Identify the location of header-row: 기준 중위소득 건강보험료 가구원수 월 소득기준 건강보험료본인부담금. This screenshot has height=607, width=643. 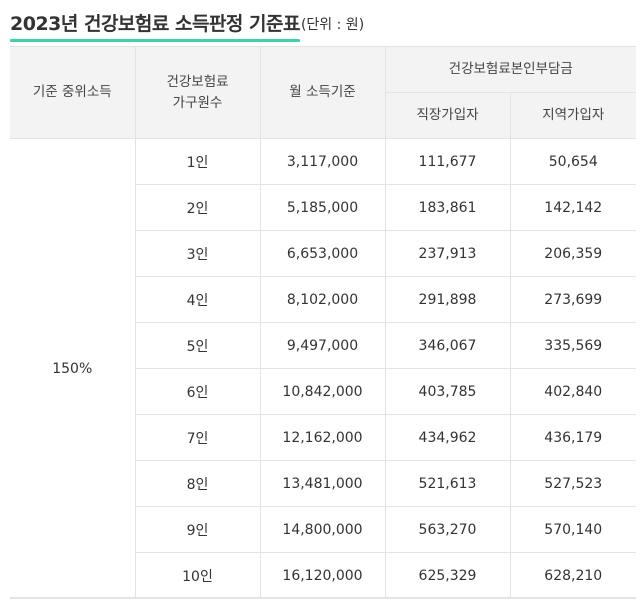
(323, 92).